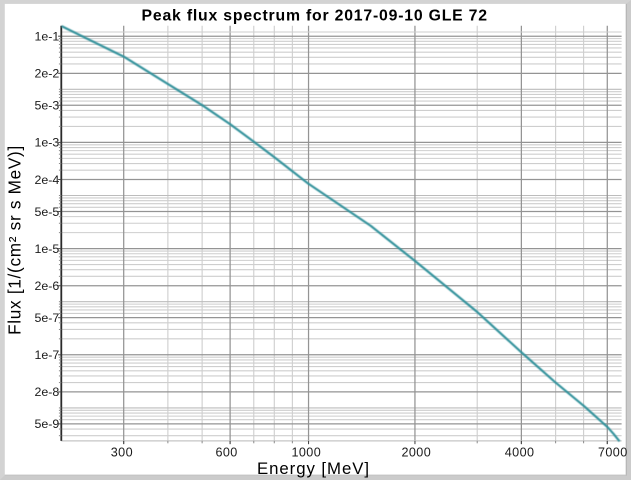 This screenshot has width=631, height=485. What do you see at coordinates (46, 180) in the screenshot?
I see `svg-text: 2e-4` at bounding box center [46, 180].